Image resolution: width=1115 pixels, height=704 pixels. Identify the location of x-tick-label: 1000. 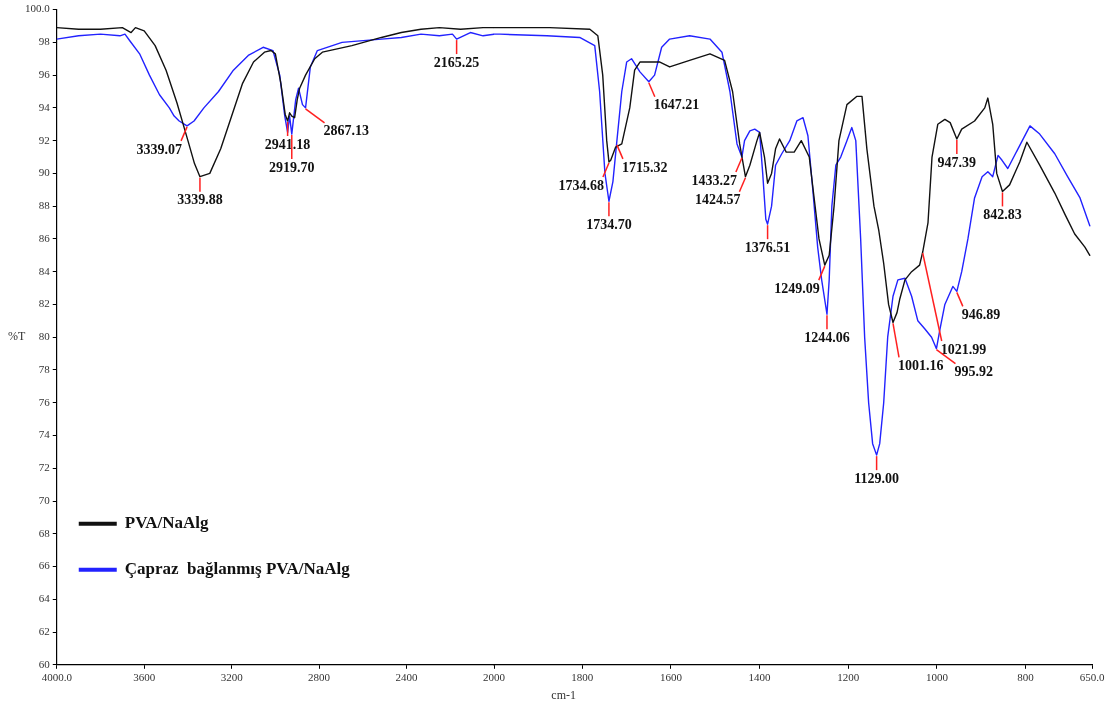
(937, 677).